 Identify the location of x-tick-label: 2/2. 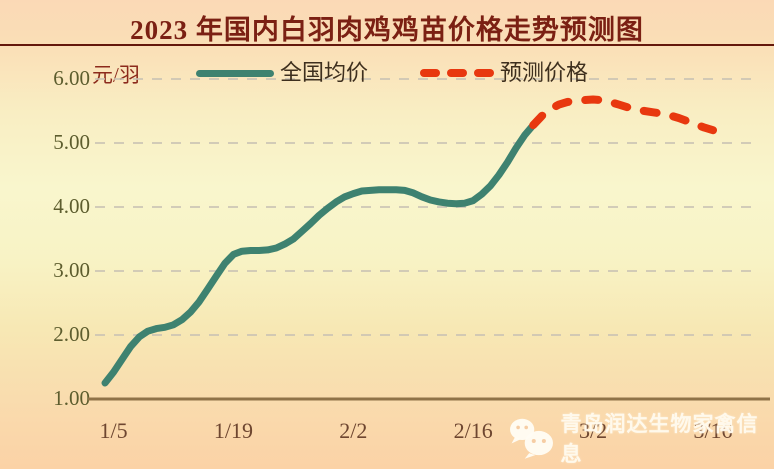
(353, 430).